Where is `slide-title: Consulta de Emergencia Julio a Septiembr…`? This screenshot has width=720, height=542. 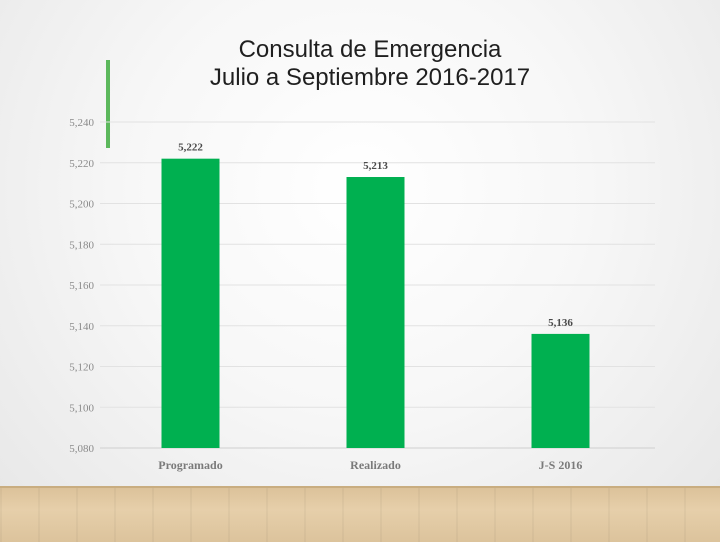 slide-title: Consulta de Emergencia Julio a Septiembr… is located at coordinates (370, 64).